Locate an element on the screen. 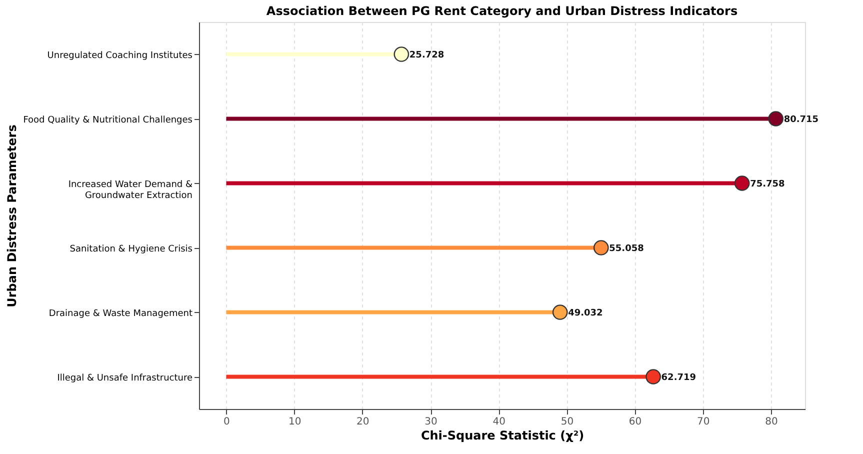  y-tick-label: Illegal & Unsafe Infrastructure is located at coordinates (125, 378).